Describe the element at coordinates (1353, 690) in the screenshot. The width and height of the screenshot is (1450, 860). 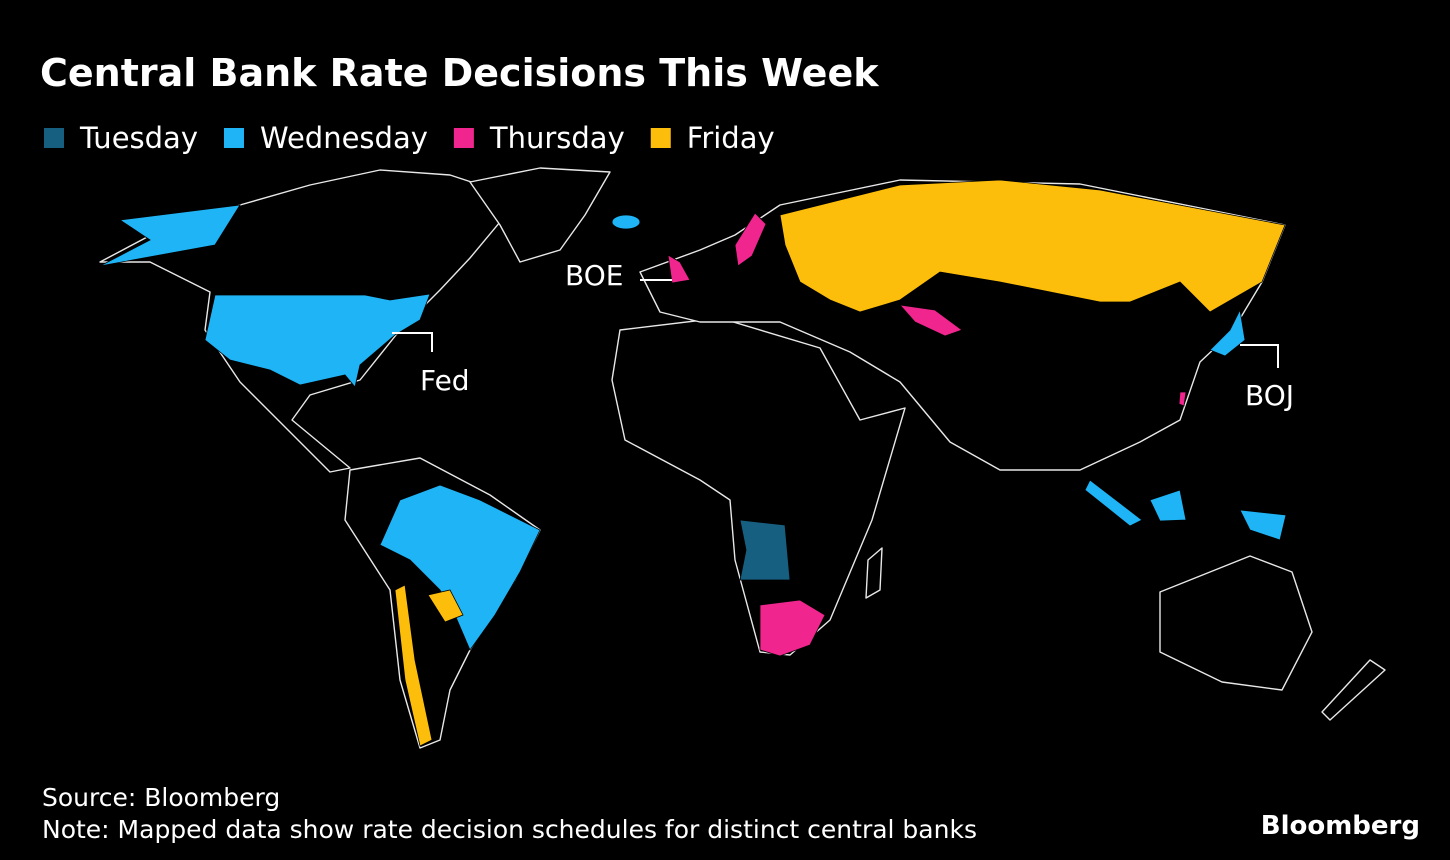
I see `new-zealand` at that location.